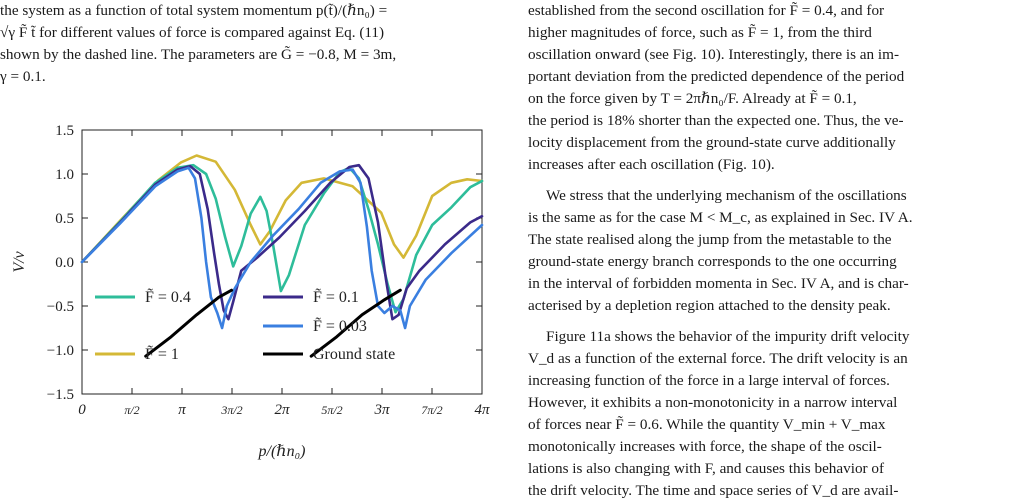  Describe the element at coordinates (82, 410) in the screenshot. I see `x-tick-label: 0` at that location.